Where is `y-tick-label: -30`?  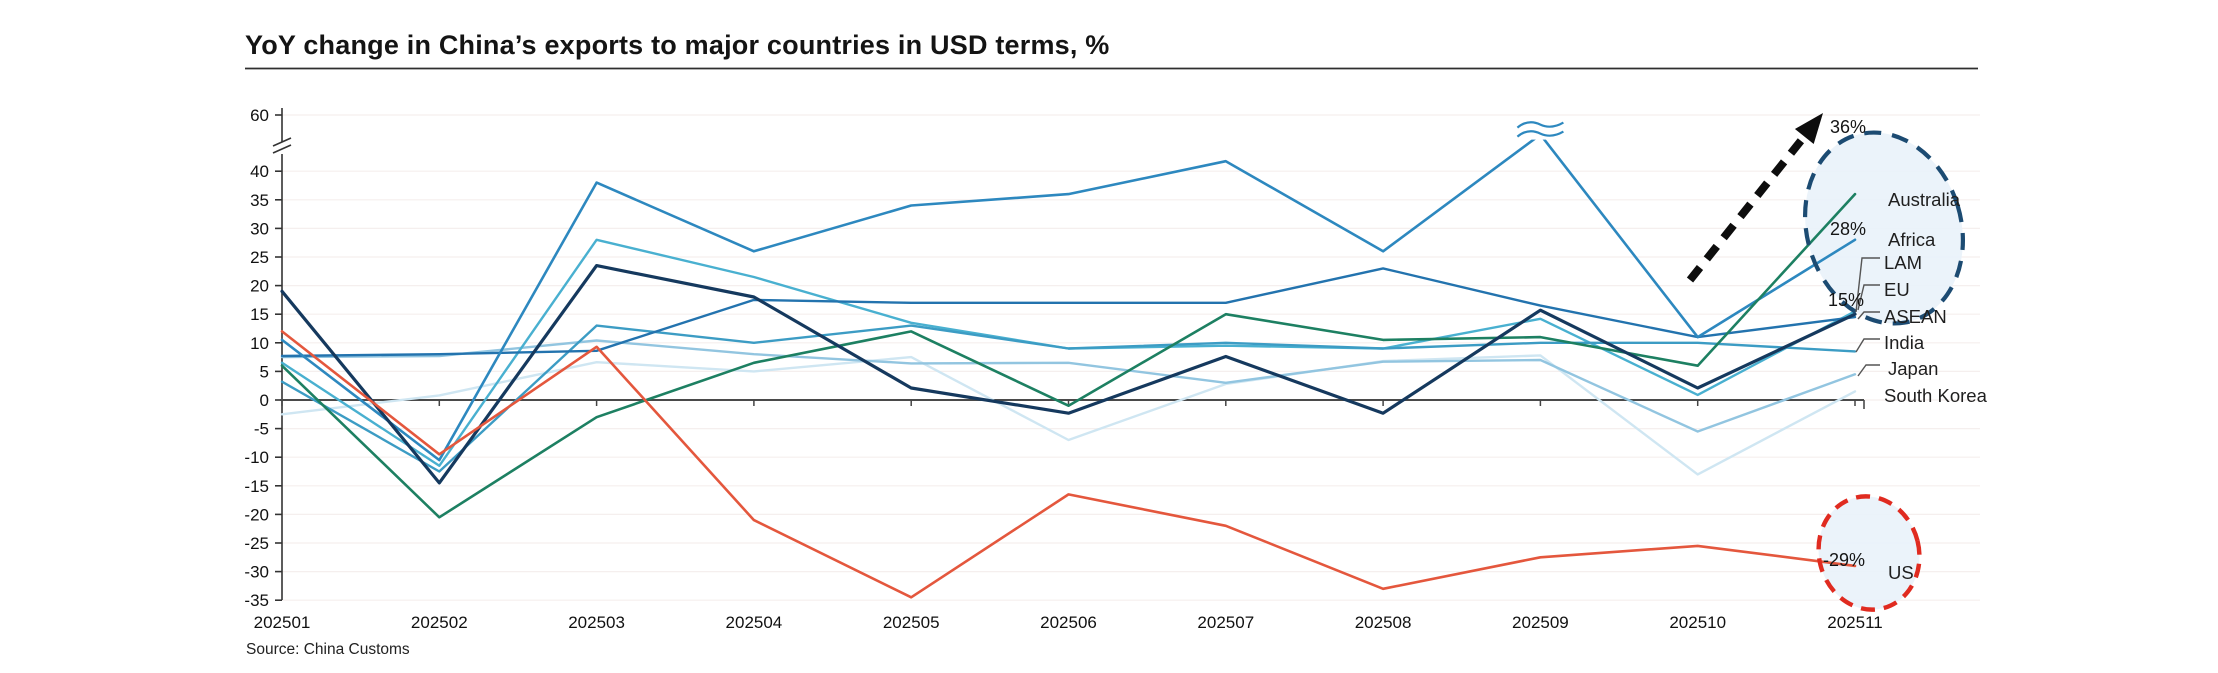 y-tick-label: -30 is located at coordinates (256, 572).